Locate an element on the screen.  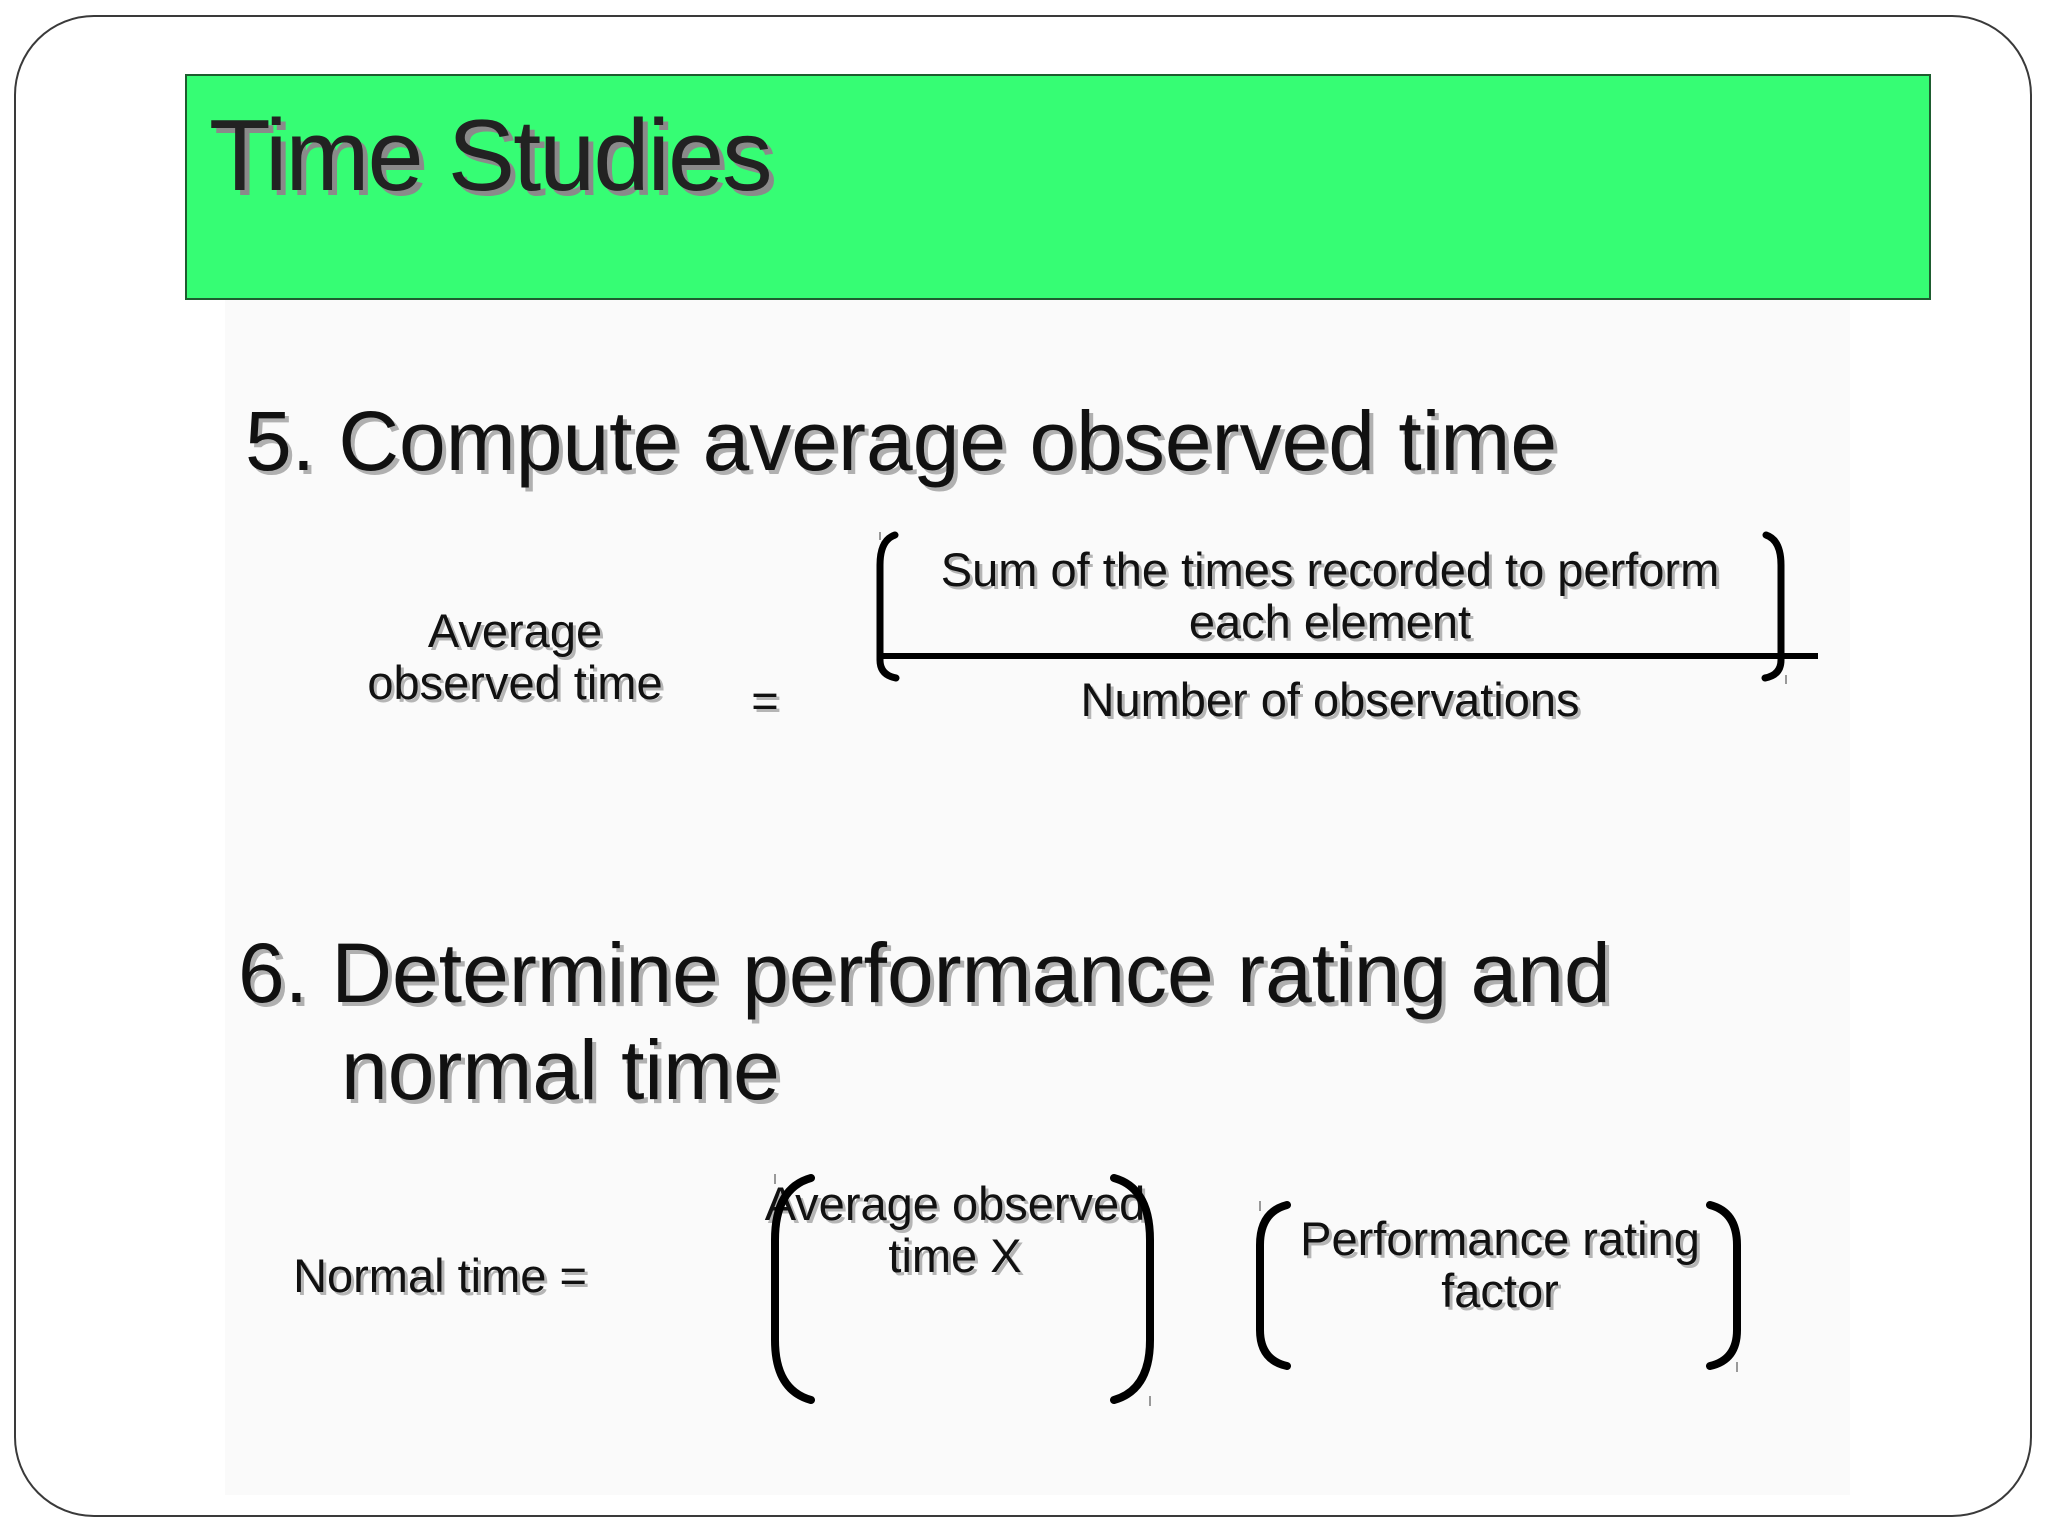
factor-2-line-1: Performance rating is located at coordinates (1500, 1238).